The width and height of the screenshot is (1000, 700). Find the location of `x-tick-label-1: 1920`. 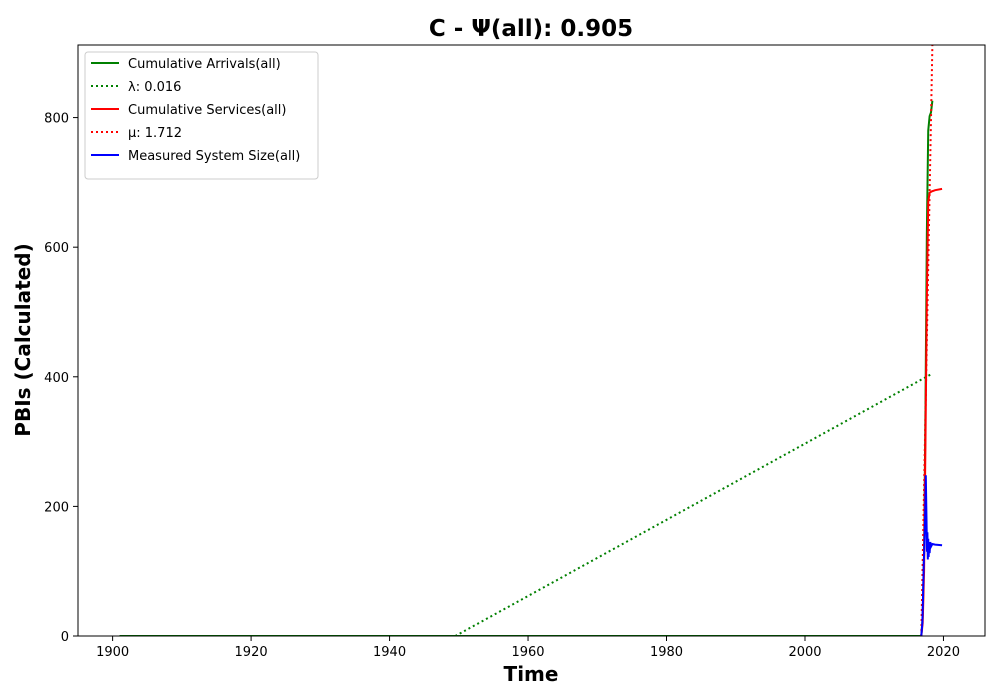

x-tick-label-1: 1920 is located at coordinates (251, 652).